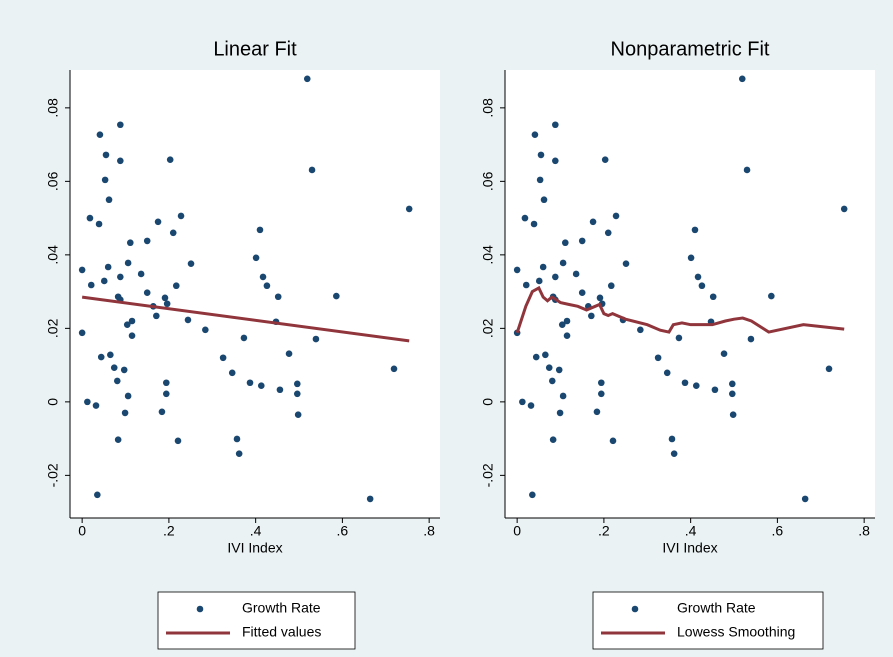  Describe the element at coordinates (716, 608) in the screenshot. I see `legend-label: Growth Rate` at that location.